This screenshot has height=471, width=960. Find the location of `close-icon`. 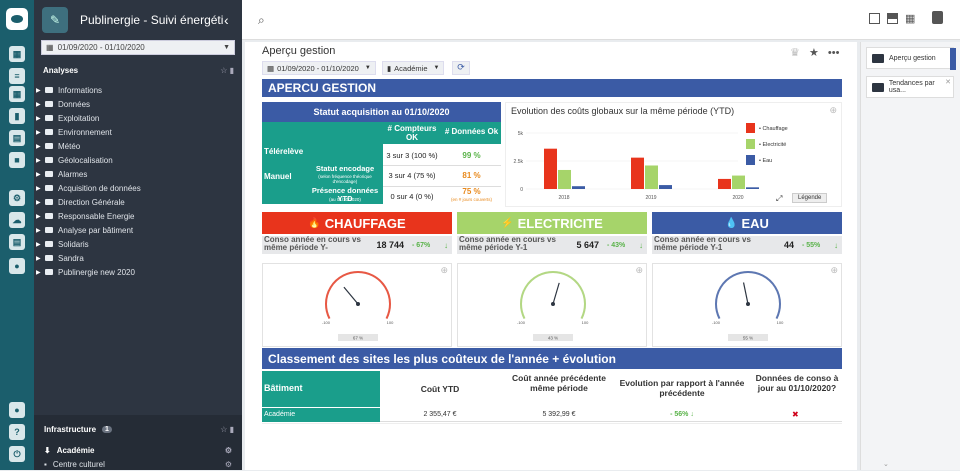

close-icon is located at coordinates (953, 59).